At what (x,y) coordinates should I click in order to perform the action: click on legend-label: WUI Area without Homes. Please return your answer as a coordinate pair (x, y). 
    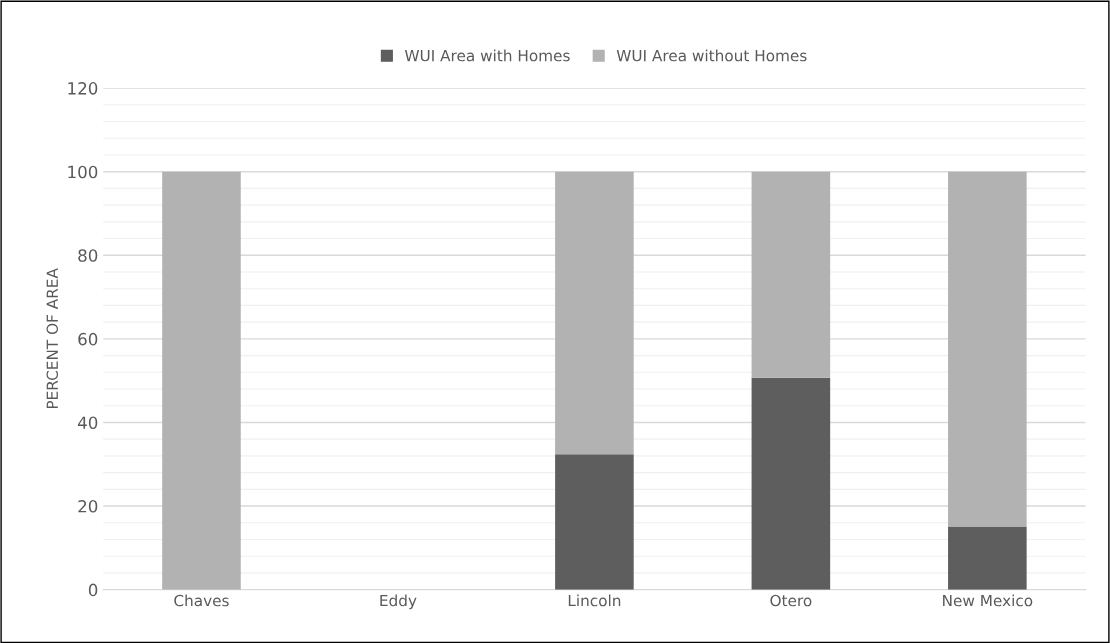
    Looking at the image, I should click on (711, 55).